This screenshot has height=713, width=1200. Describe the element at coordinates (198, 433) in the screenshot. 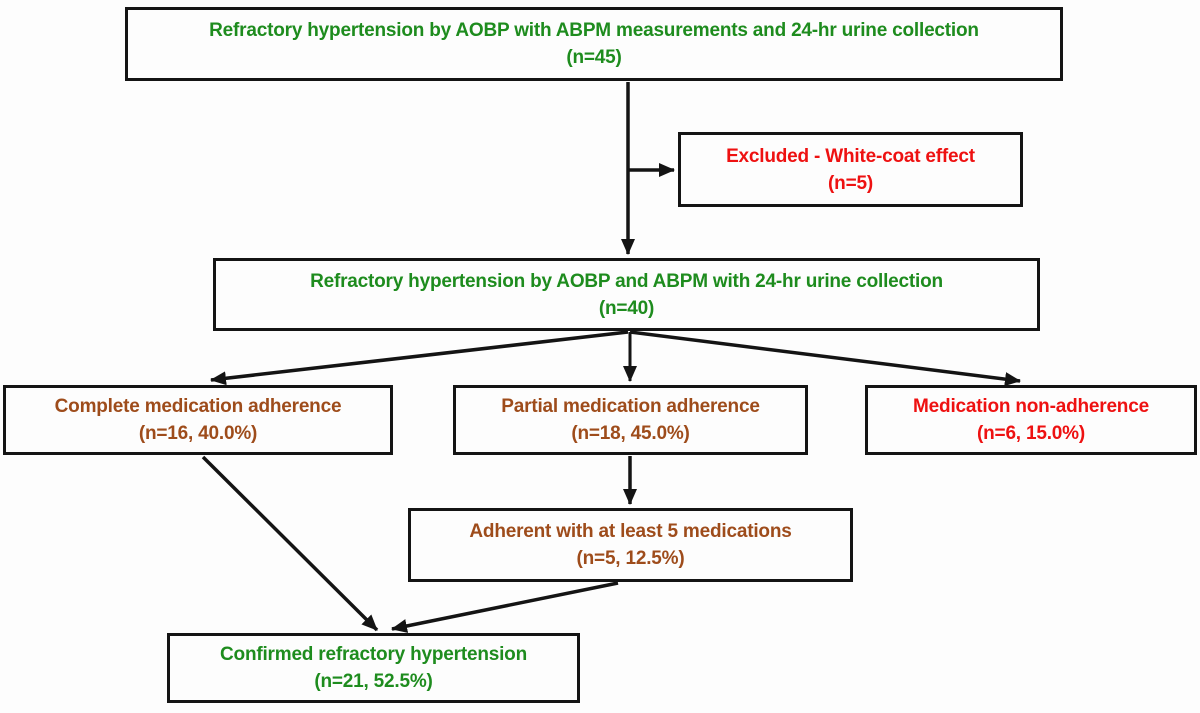

I see `node-complete-adherence-count: (n=16, 40.0%)` at that location.